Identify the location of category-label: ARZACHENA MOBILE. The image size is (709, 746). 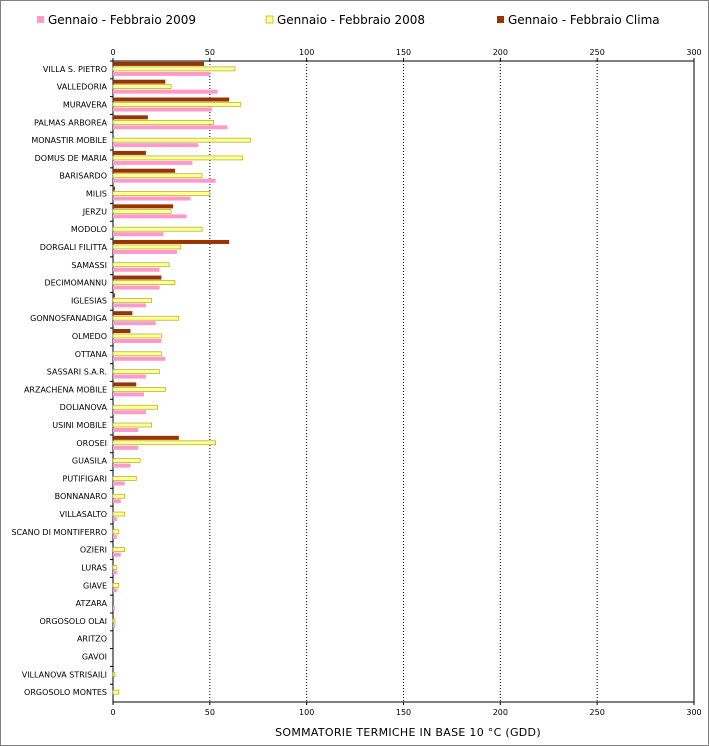
(65, 389).